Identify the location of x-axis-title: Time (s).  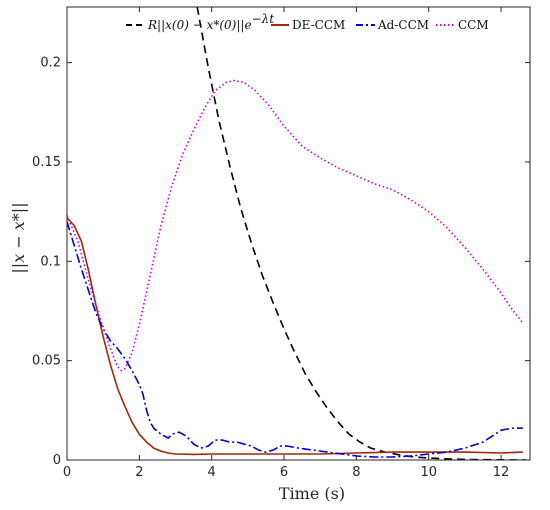
(312, 493).